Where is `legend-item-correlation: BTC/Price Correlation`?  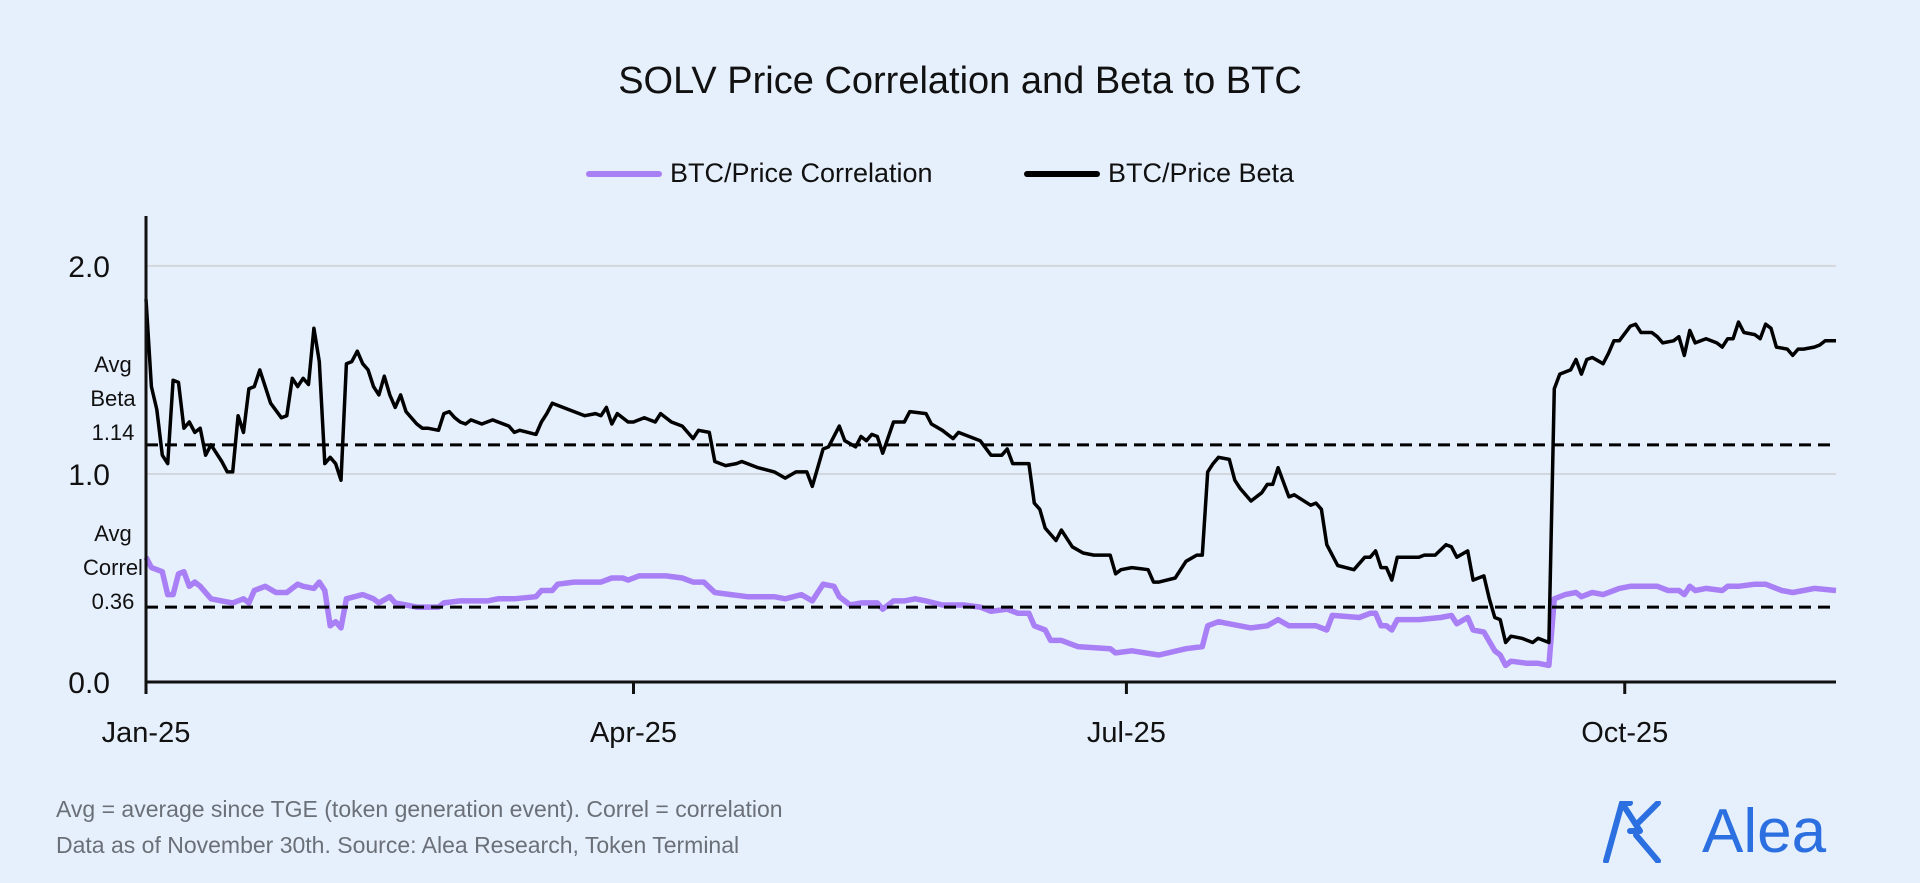
legend-item-correlation: BTC/Price Correlation is located at coordinates (759, 173).